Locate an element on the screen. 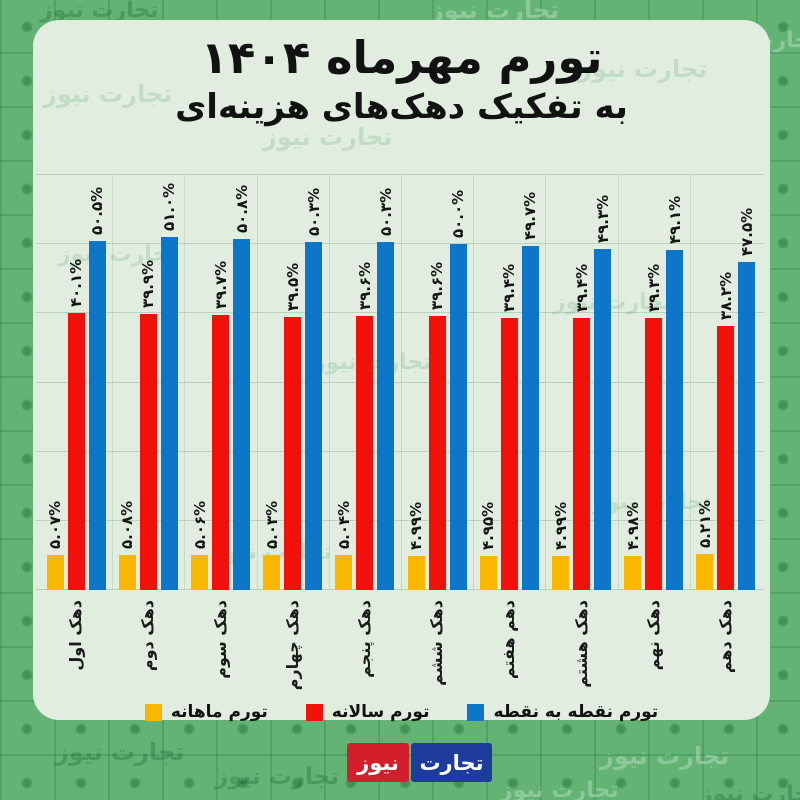 This screenshot has height=800, width=800. legend-label: تورم نقطه به نقطه is located at coordinates (576, 712).